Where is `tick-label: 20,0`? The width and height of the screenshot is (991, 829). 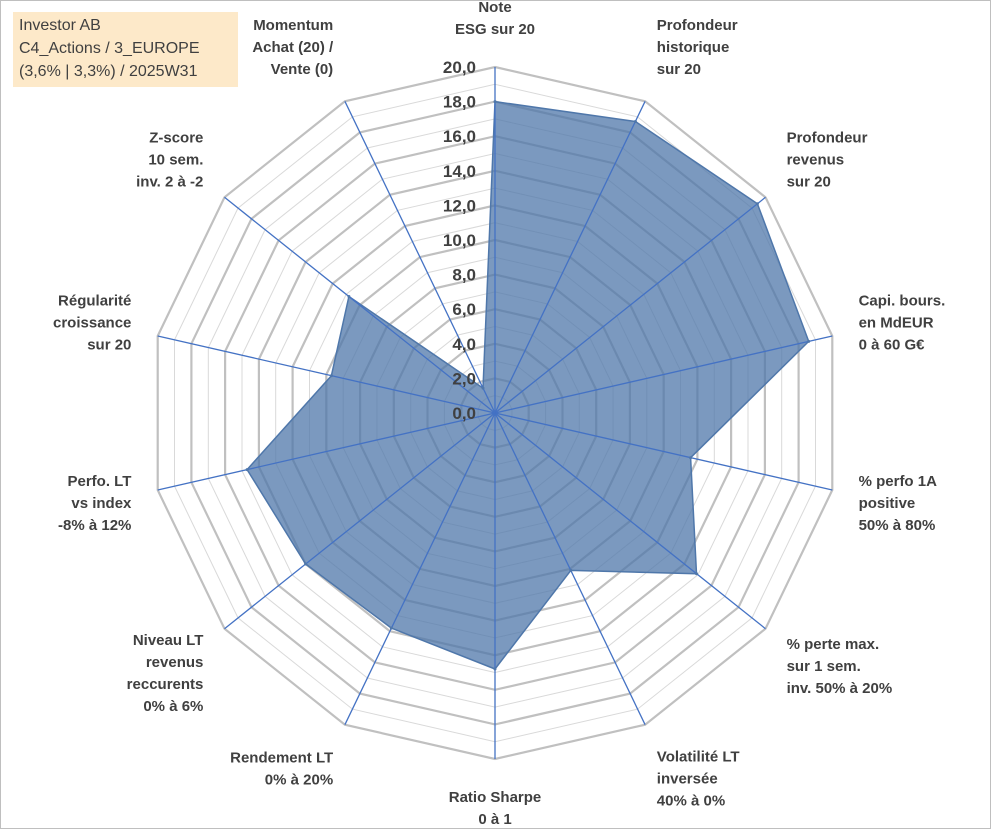
tick-label: 20,0 is located at coordinates (459, 67).